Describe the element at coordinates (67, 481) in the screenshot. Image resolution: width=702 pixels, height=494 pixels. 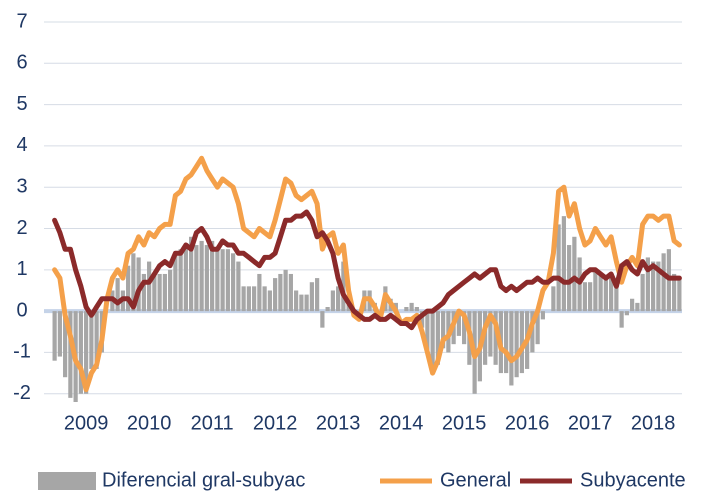
I see `legend-swatch` at that location.